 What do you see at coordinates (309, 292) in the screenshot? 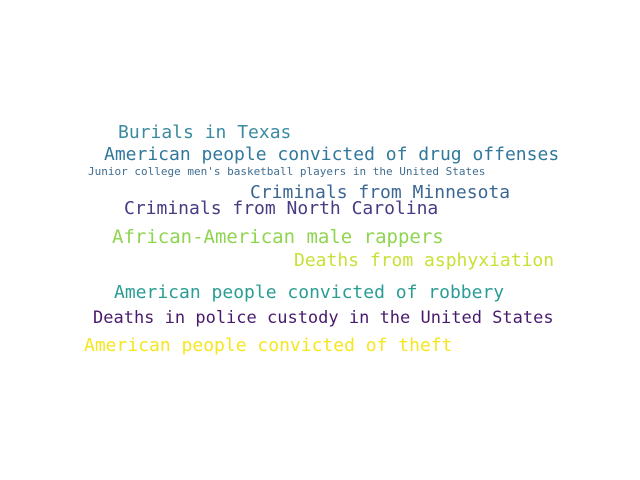
I see `word-convicted-robbery: American people convicted of robbery` at bounding box center [309, 292].